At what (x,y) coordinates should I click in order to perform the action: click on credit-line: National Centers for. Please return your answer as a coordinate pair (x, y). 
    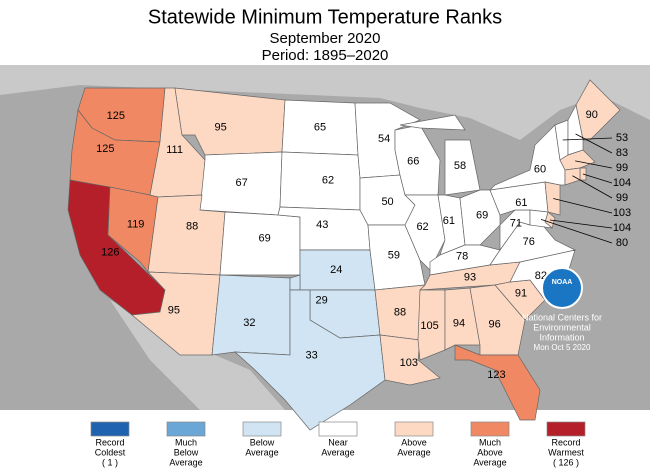
    Looking at the image, I should click on (562, 317).